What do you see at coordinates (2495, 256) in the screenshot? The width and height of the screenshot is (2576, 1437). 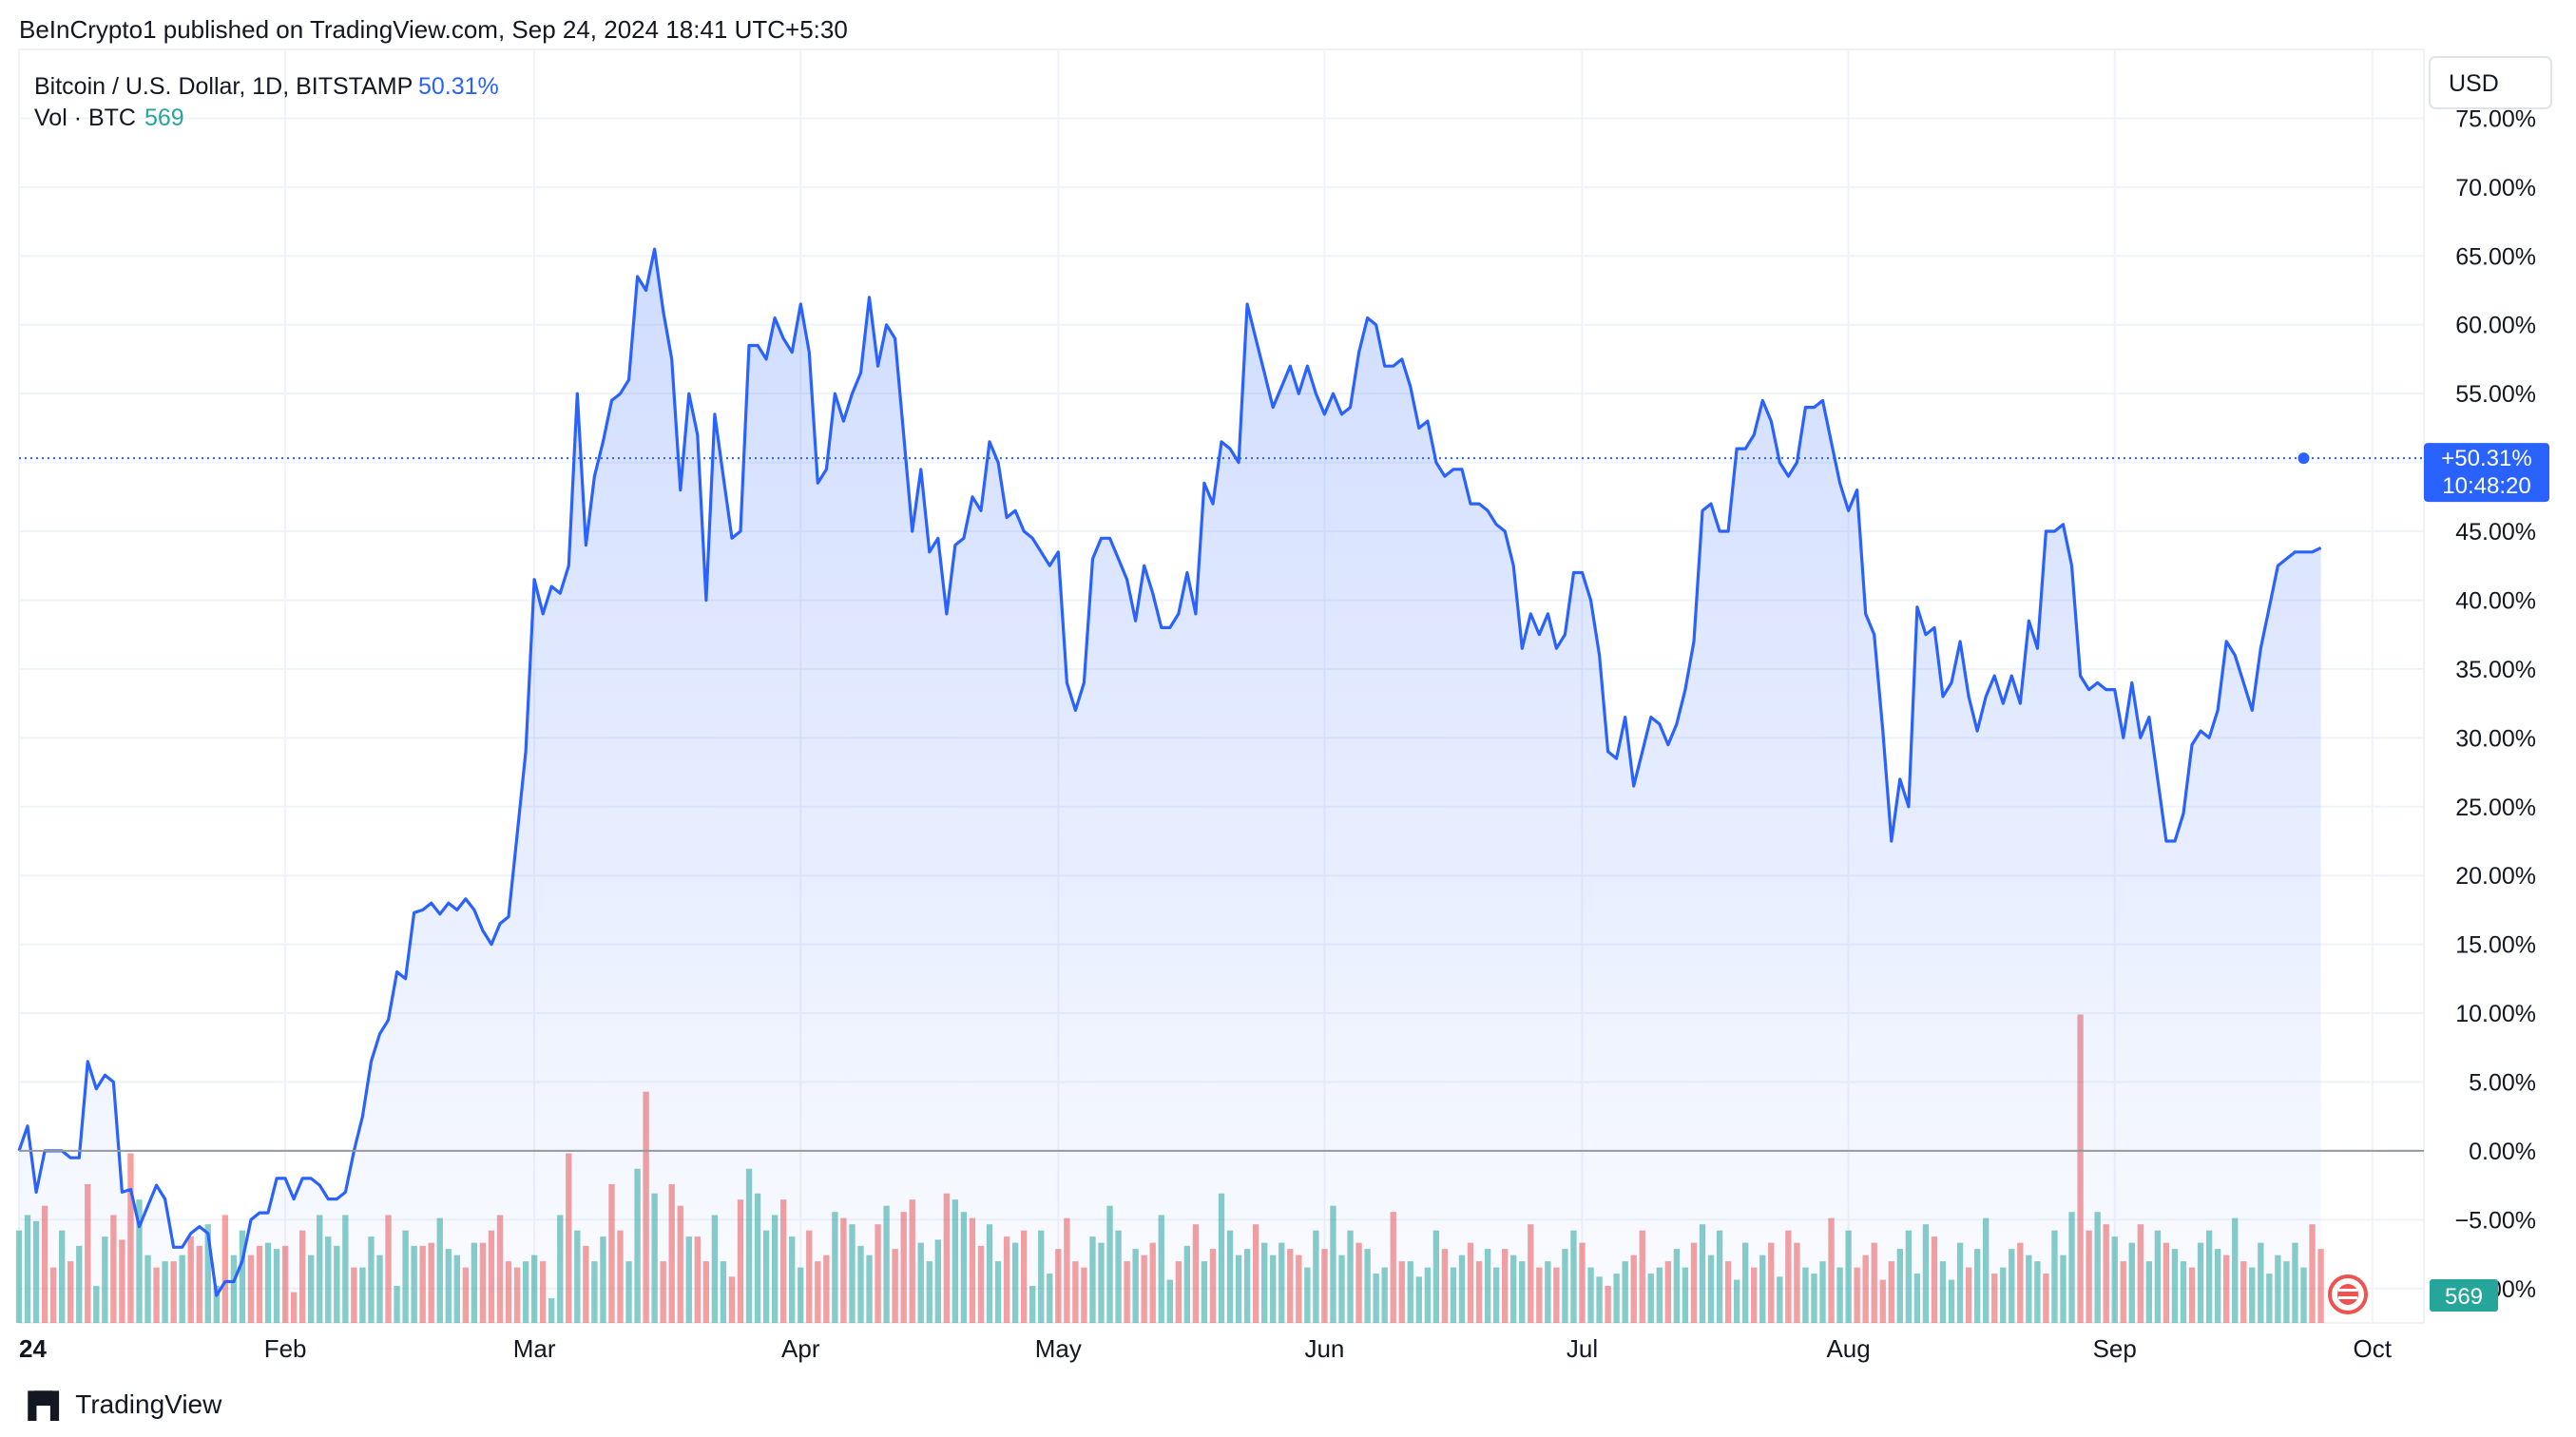 I see `y-tick-label: 65.00%` at bounding box center [2495, 256].